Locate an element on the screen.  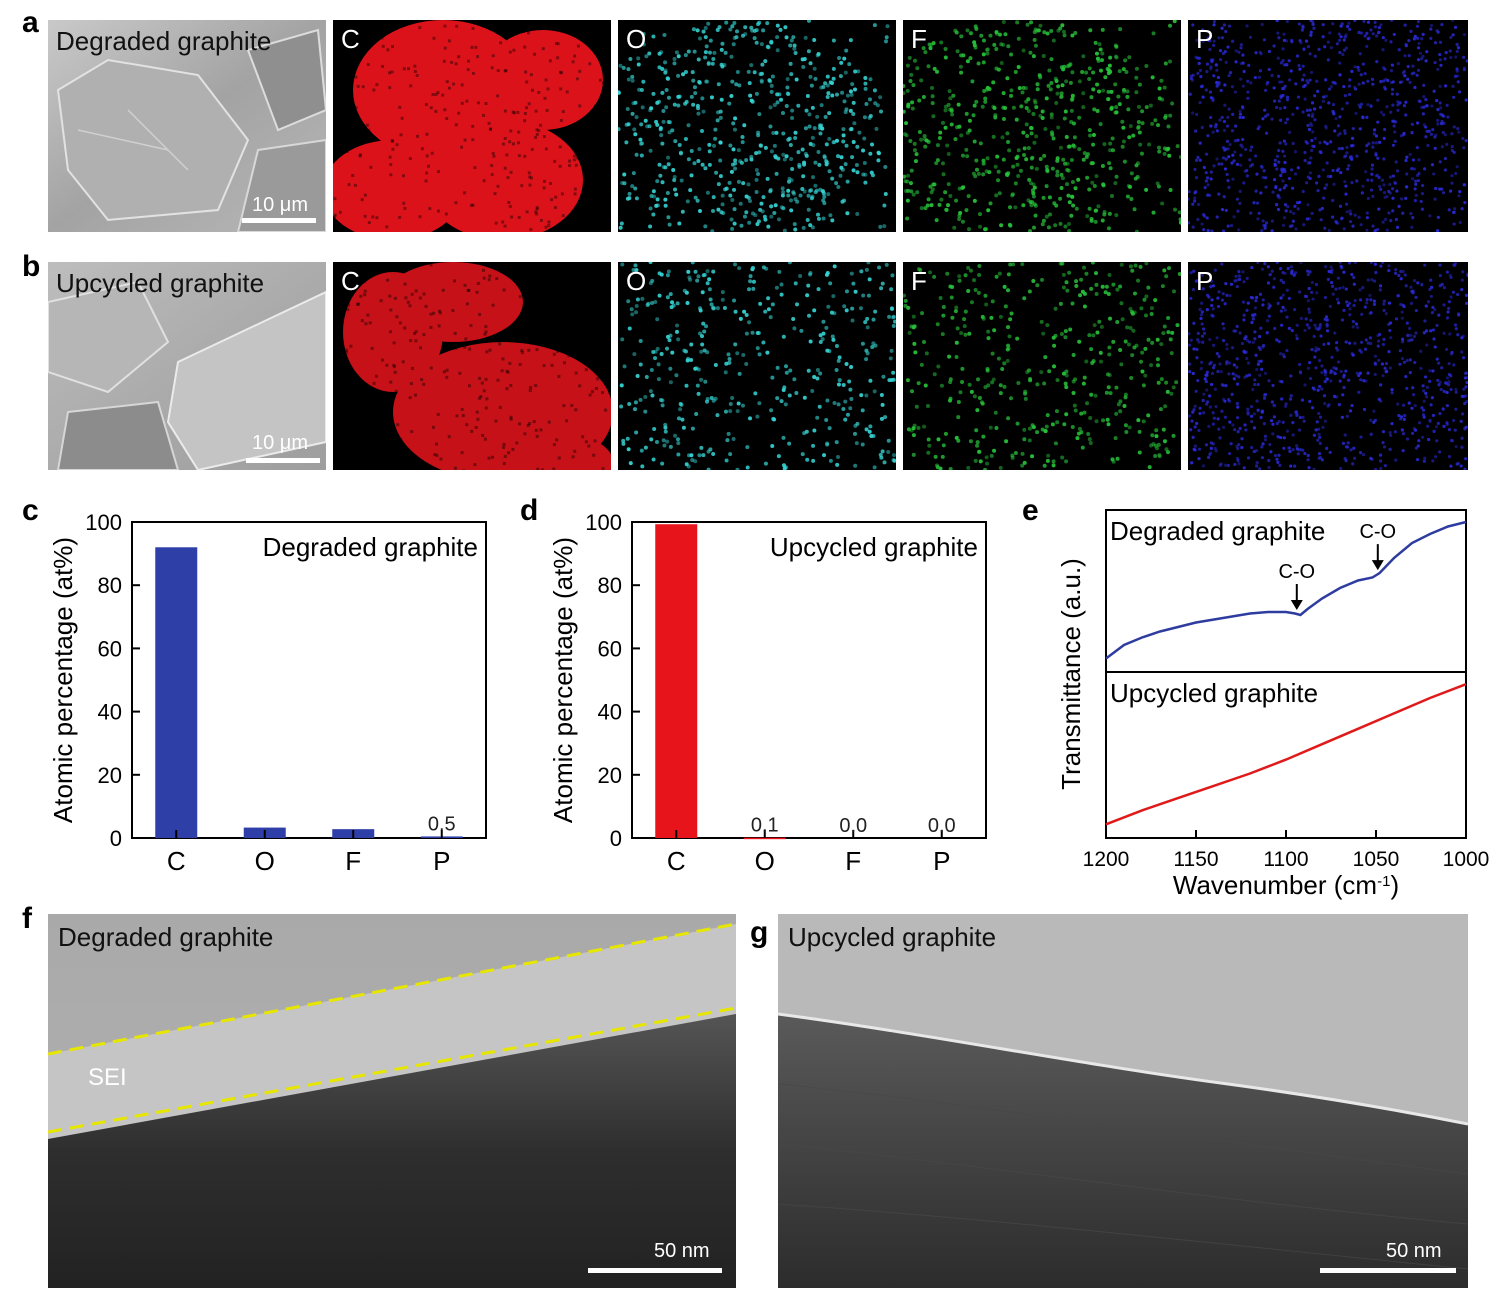
panel-label-g: g is located at coordinates (759, 932).